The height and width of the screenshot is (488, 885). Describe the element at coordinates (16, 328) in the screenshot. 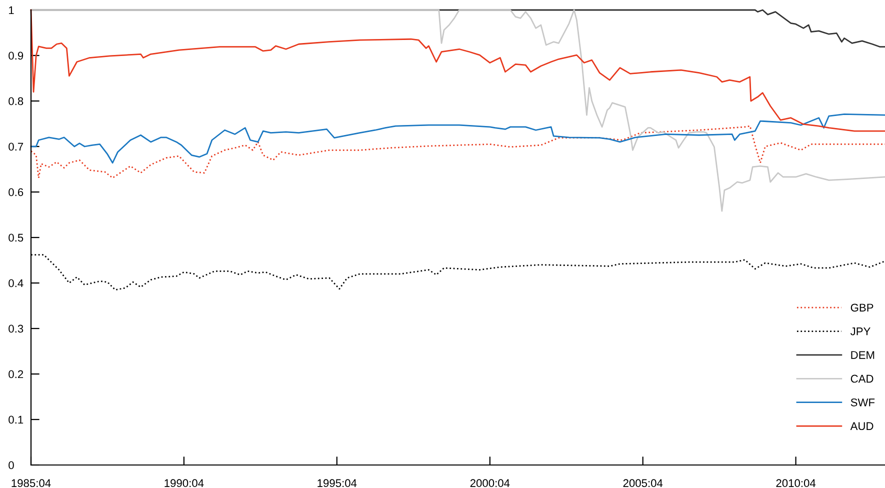

I see `y-tick-label: 0.3` at that location.